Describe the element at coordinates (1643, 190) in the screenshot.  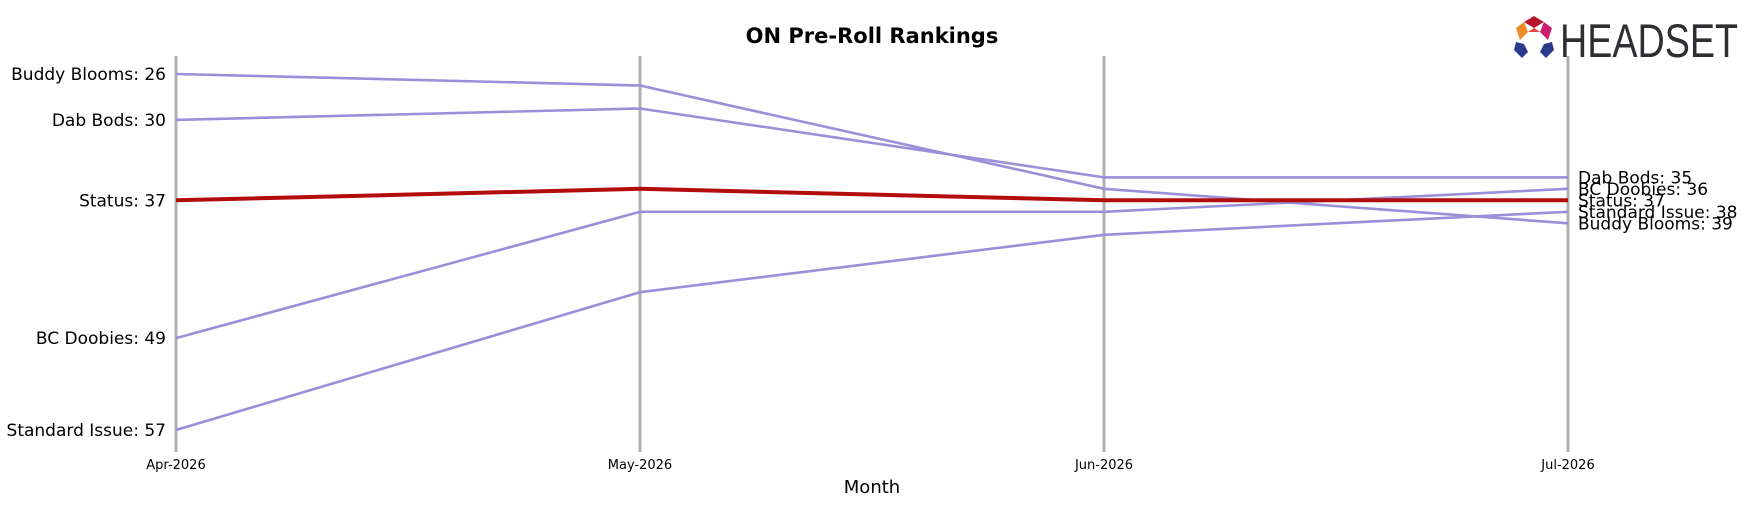
I see `end-label-bc-doobies: BC Doobies: 36` at that location.